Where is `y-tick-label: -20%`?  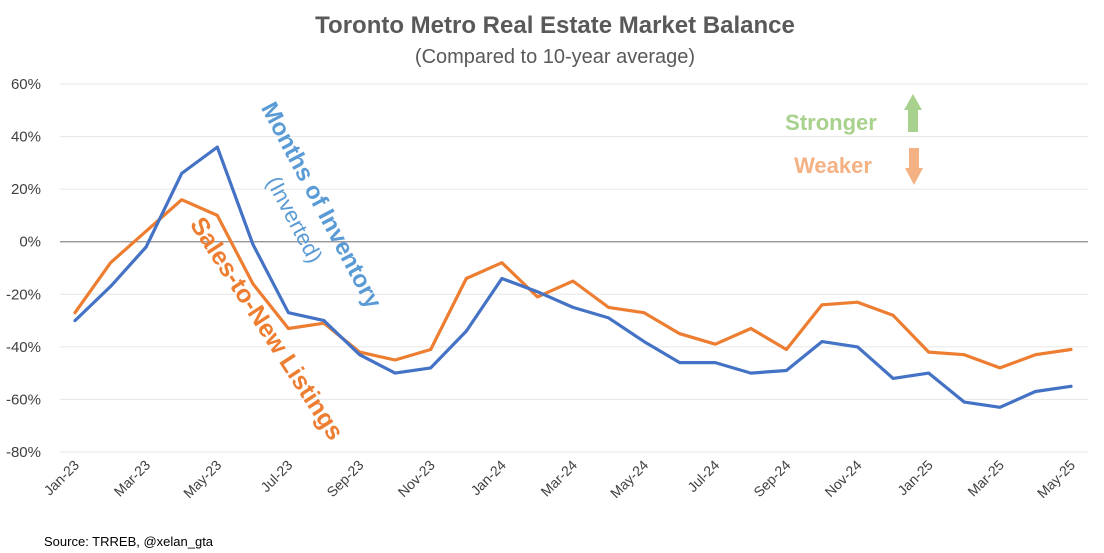 y-tick-label: -20% is located at coordinates (23, 294).